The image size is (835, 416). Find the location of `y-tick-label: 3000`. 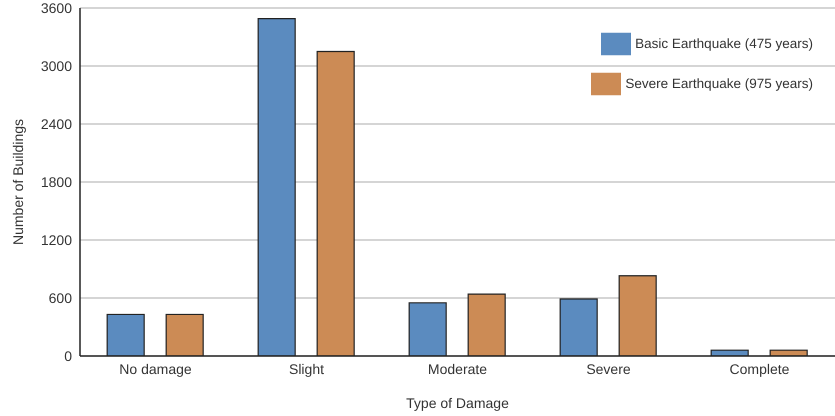

y-tick-label: 3000 is located at coordinates (56, 66).